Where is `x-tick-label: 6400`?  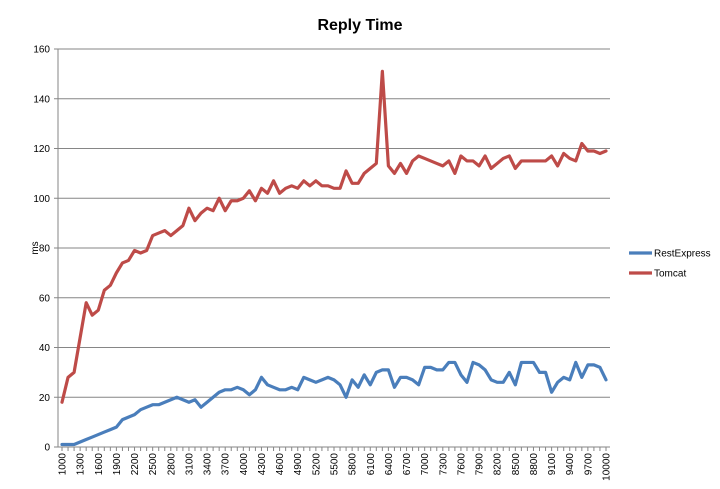
x-tick-label: 6400 is located at coordinates (389, 464).